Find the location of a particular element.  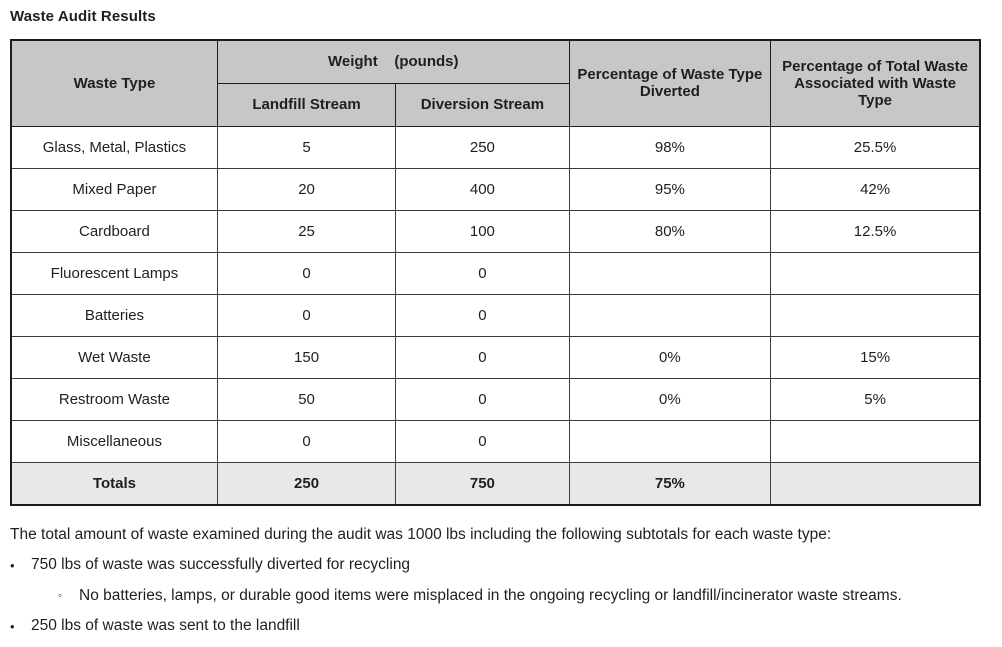

table-row: Restroom Waste 50 0 0% 5% is located at coordinates (495, 399).